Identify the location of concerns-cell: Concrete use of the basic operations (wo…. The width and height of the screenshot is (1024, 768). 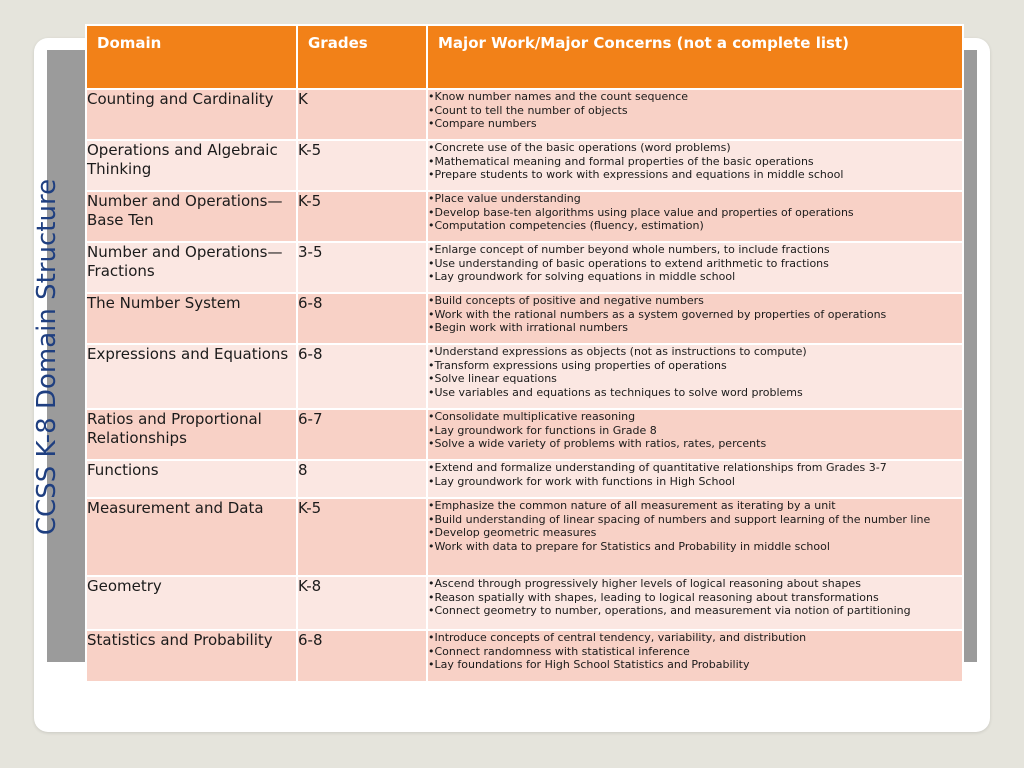
(695, 165).